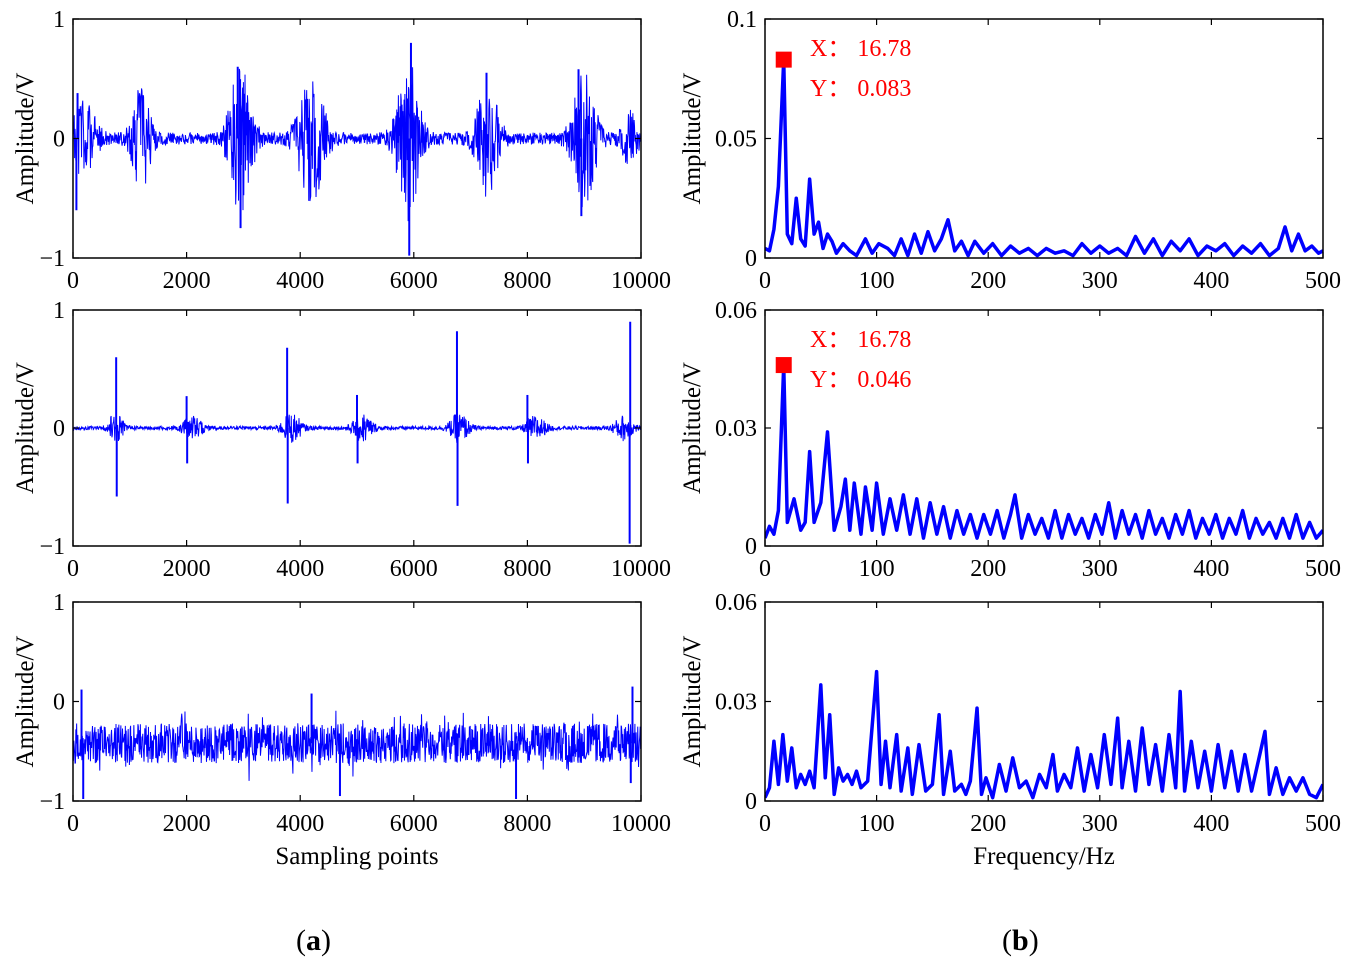 Image resolution: width=1350 pixels, height=968 pixels. What do you see at coordinates (356, 856) in the screenshot?
I see `x-axis-label: Sampling points` at bounding box center [356, 856].